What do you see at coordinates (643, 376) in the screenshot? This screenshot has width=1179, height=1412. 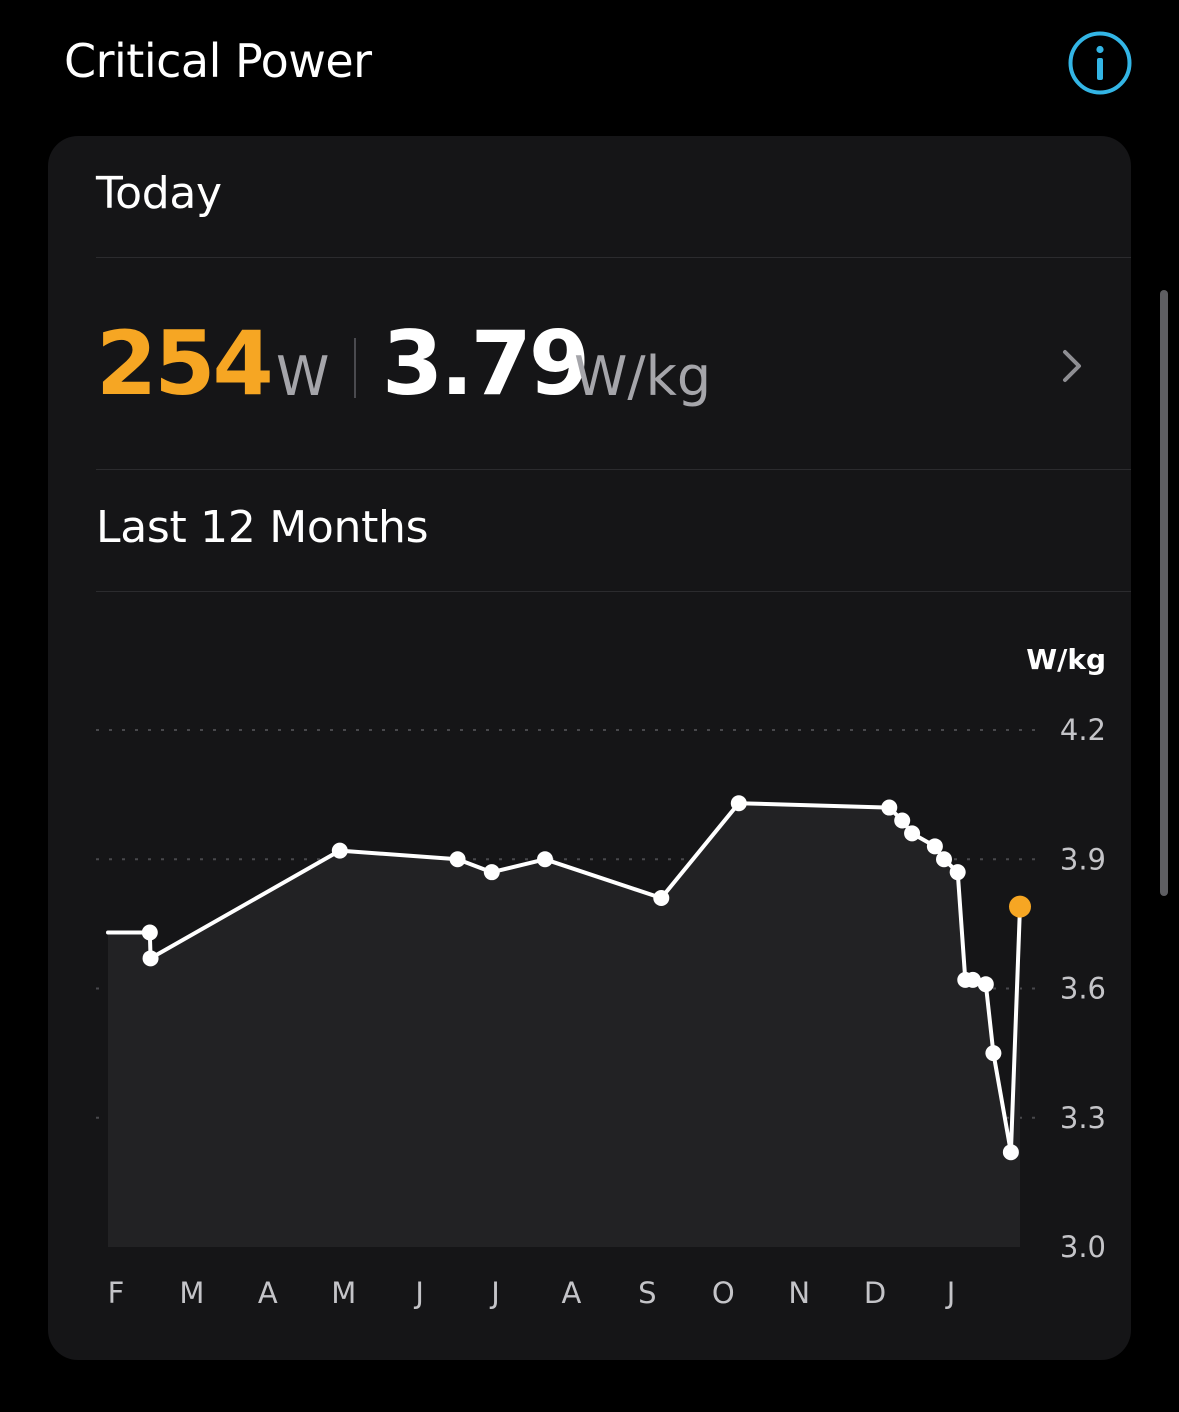 I see `wkg-unit: W/kg` at bounding box center [643, 376].